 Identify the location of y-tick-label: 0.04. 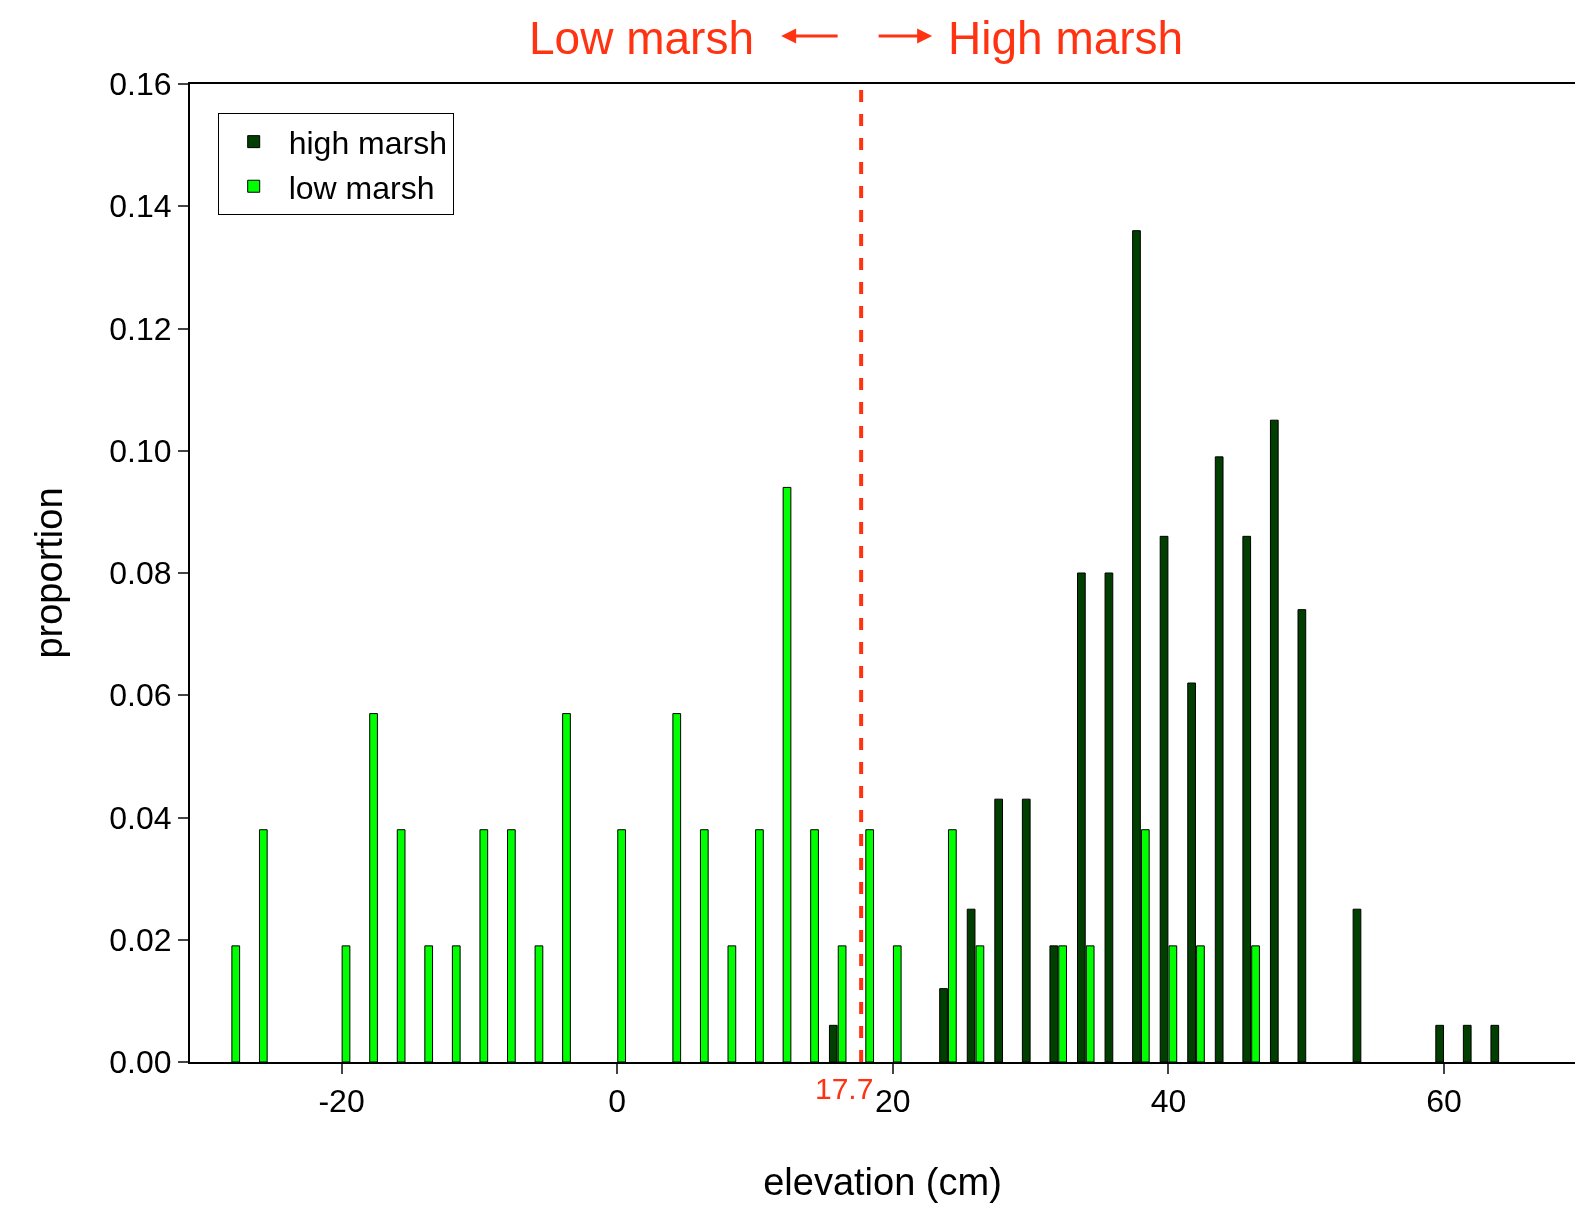
(140, 817).